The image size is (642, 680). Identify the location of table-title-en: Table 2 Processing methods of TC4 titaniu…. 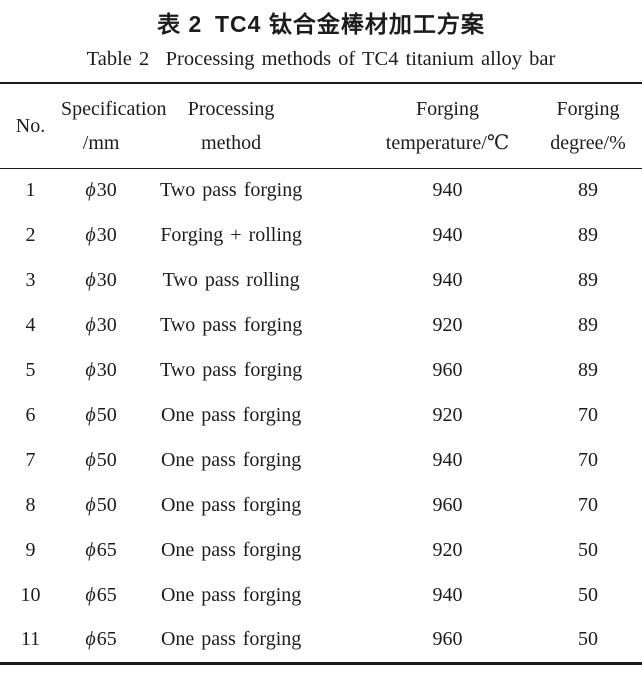
(321, 59).